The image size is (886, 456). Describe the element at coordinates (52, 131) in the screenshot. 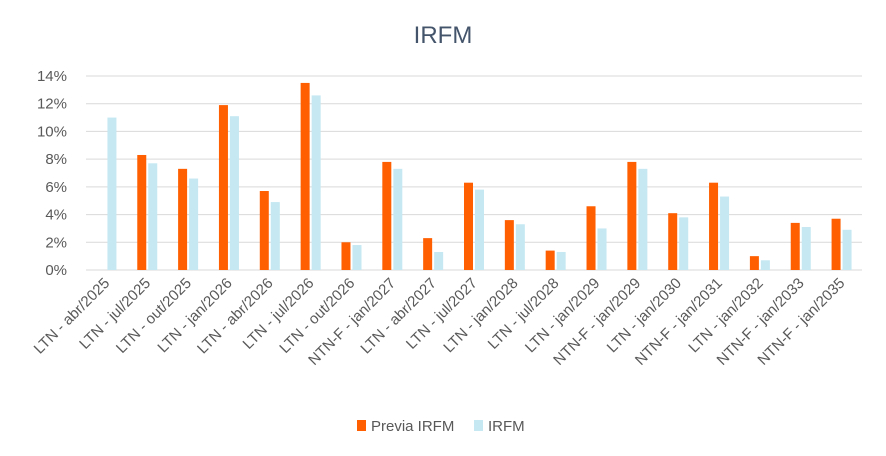

I see `y-tick-label: 10%` at that location.